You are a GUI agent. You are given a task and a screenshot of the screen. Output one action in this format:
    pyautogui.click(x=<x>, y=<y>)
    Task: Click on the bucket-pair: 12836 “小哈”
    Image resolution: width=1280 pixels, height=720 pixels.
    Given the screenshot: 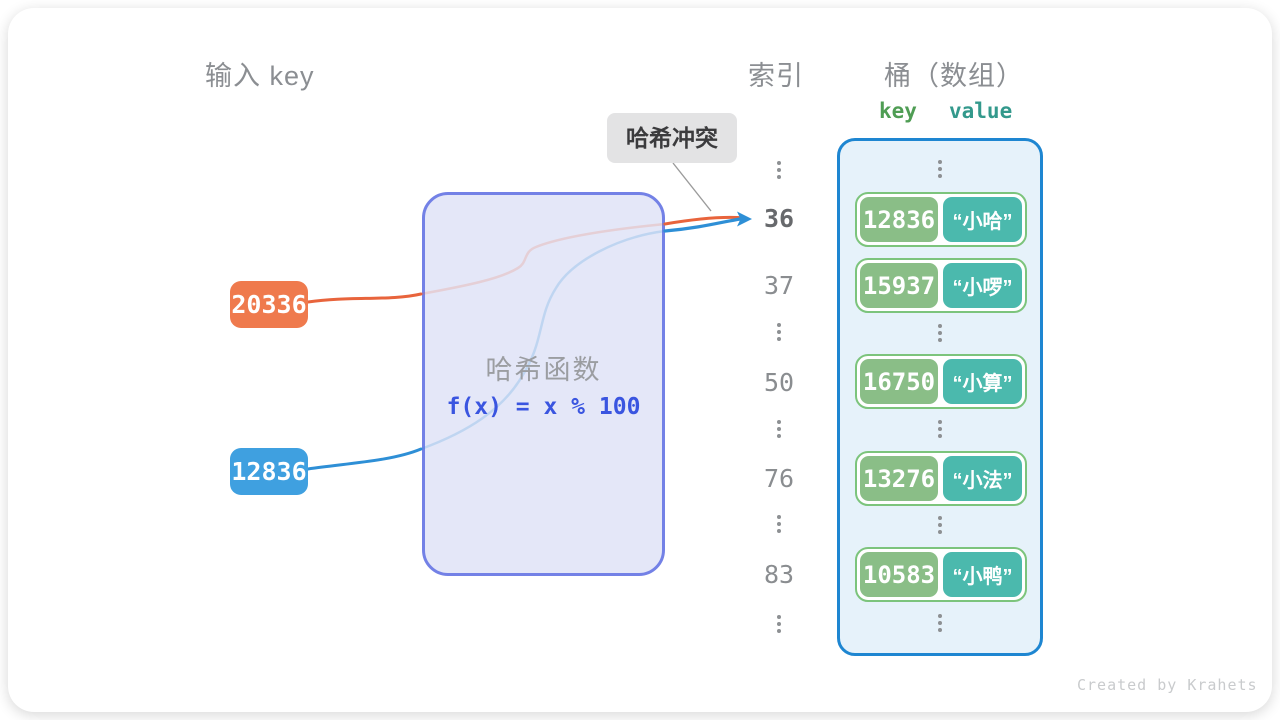 What is the action you would take?
    pyautogui.click(x=941, y=219)
    